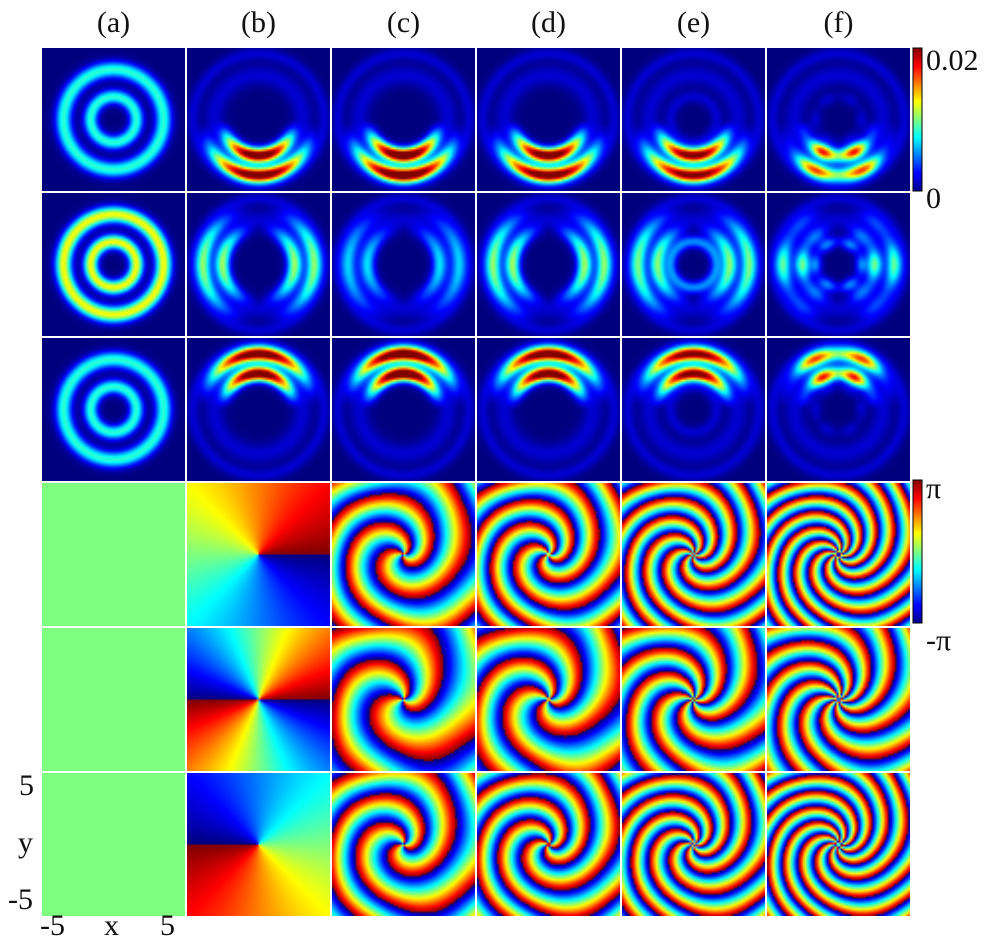  What do you see at coordinates (933, 198) in the screenshot?
I see `density-colorbar-min-label: 0` at bounding box center [933, 198].